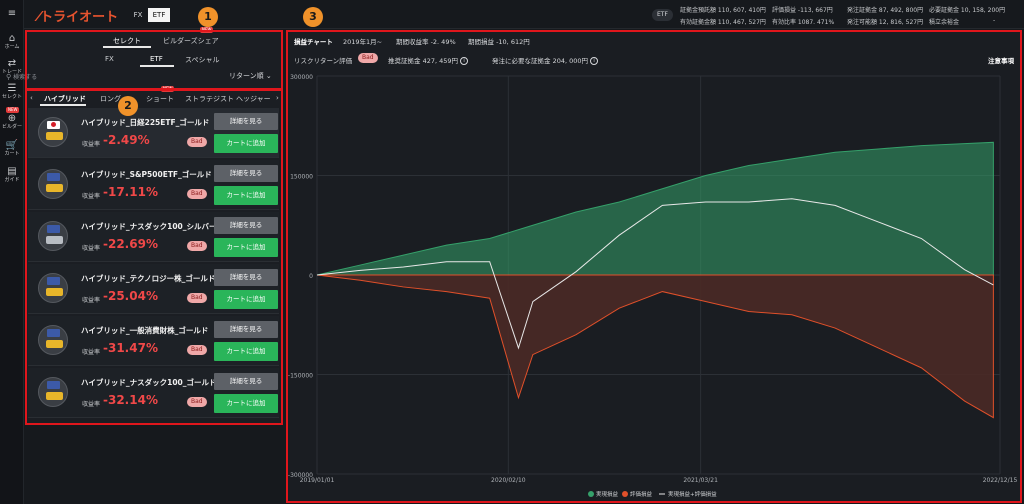 This screenshot has height=504, width=1024. What do you see at coordinates (148, 278) in the screenshot?
I see `strategy-name: ハイブリッド_テクノロジー株_ゴールド` at bounding box center [148, 278].